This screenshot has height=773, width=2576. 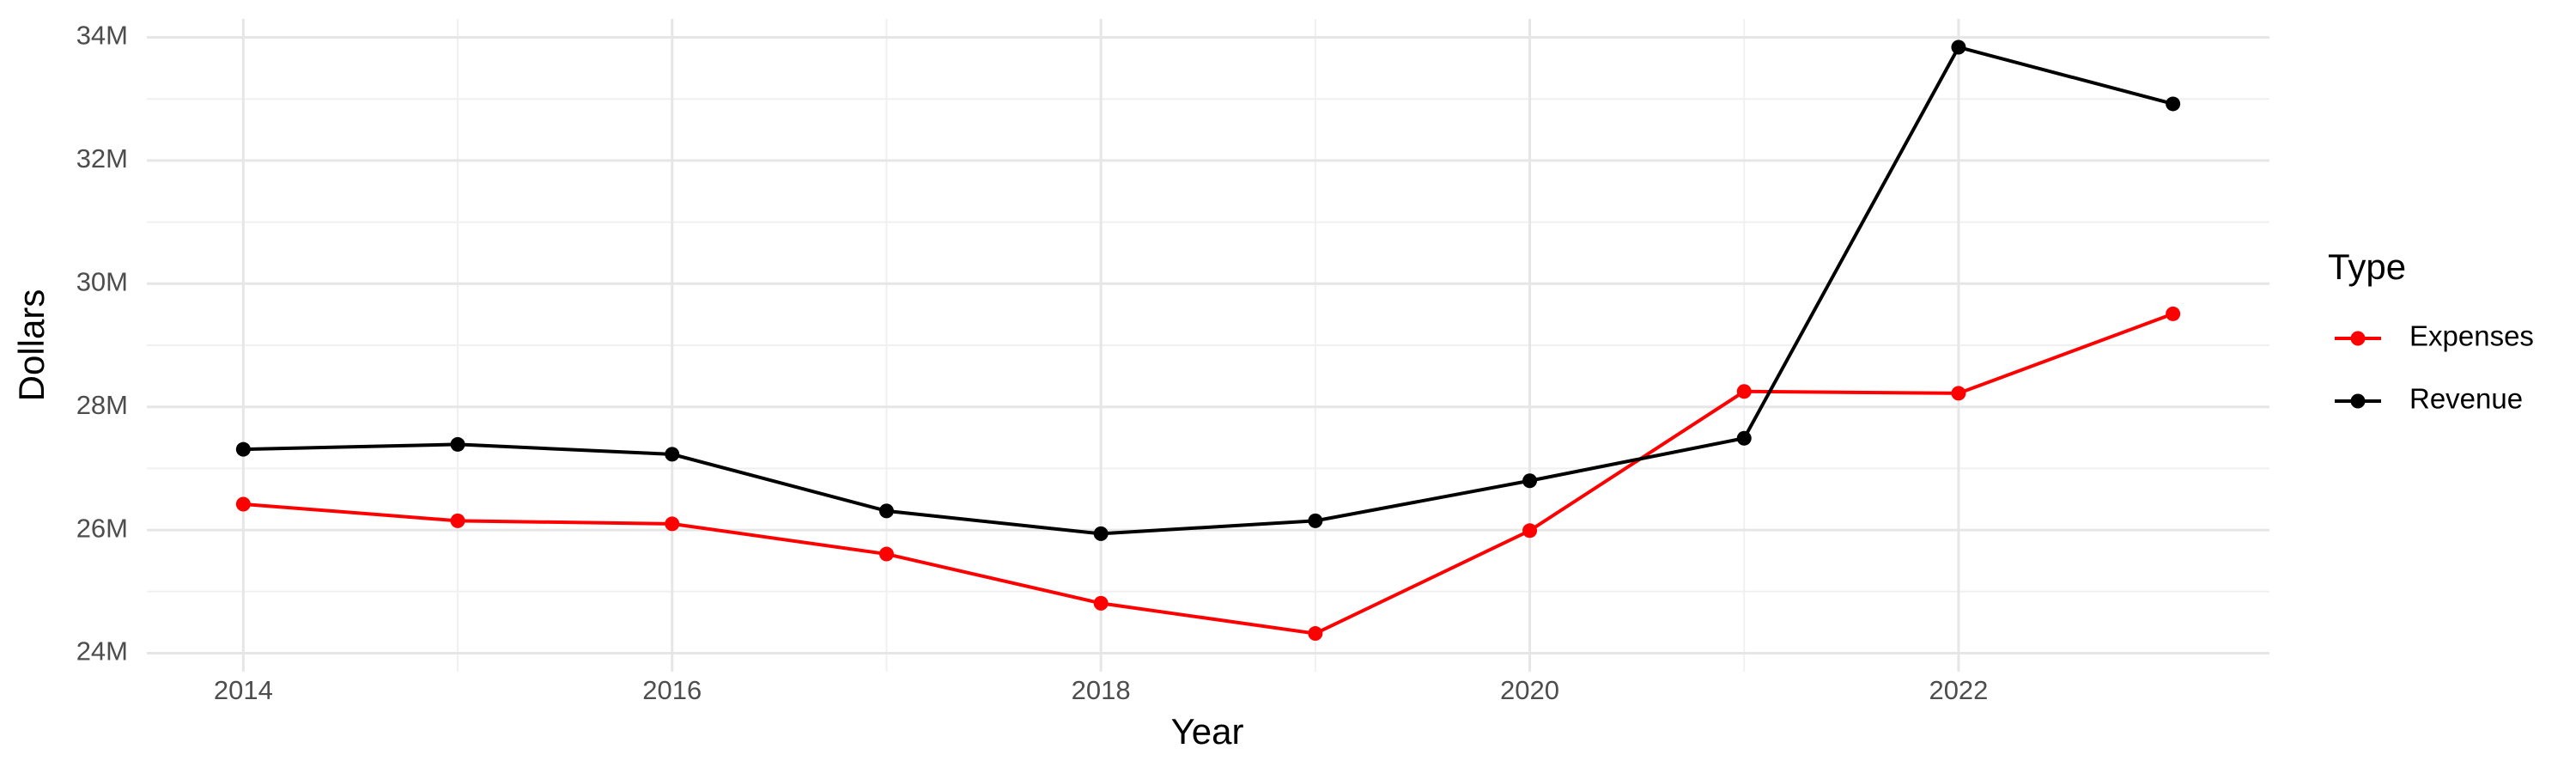 What do you see at coordinates (102, 36) in the screenshot?
I see `y-tick-label: 34M` at bounding box center [102, 36].